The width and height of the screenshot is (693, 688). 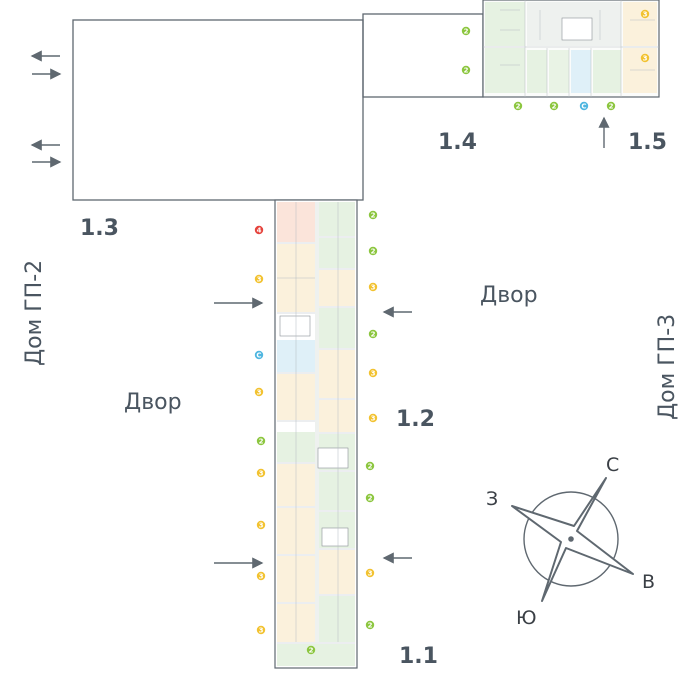 What do you see at coordinates (647, 142) in the screenshot?
I see `section-label-1-5: 1.5` at bounding box center [647, 142].